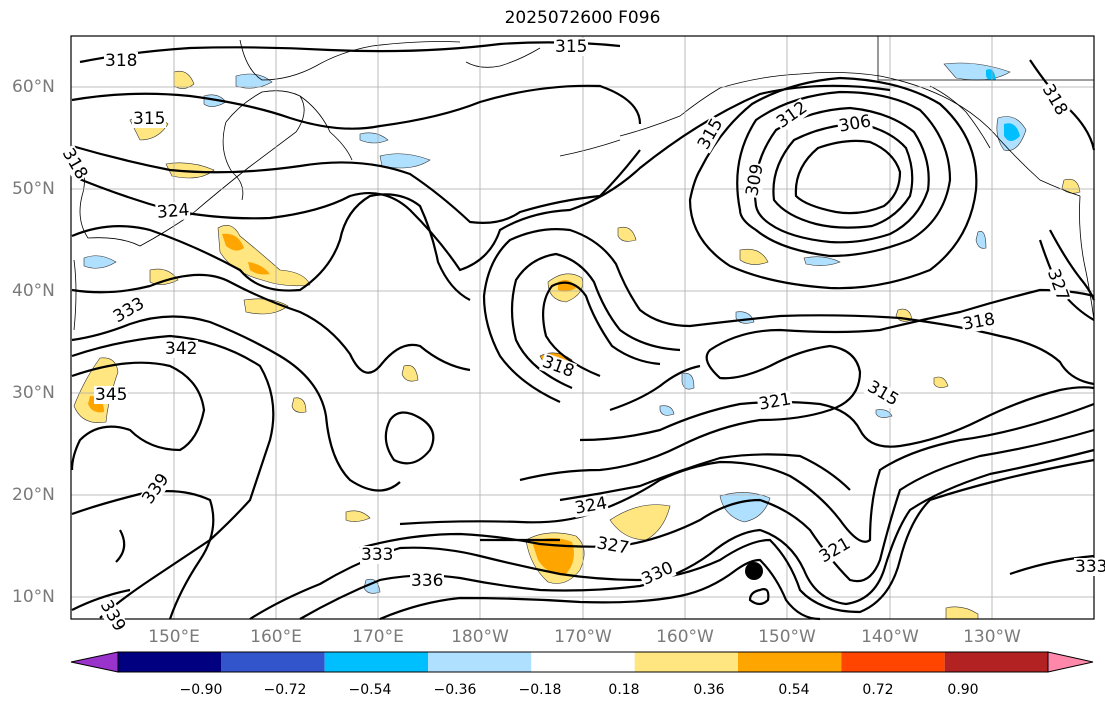 The image size is (1105, 712). I want to click on colorbar-tick-label: 0.36, so click(709, 690).